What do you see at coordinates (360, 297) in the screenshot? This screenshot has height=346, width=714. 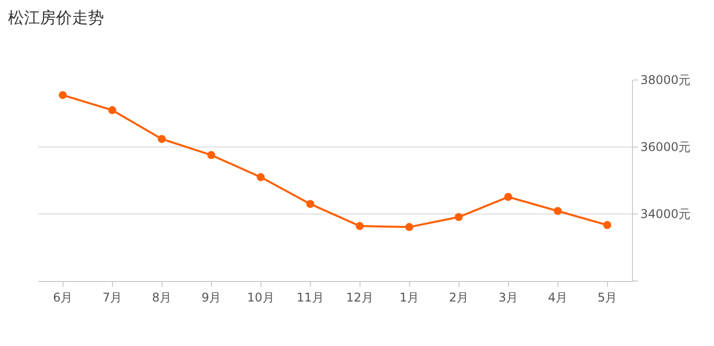 I see `x-tick-label: 12月` at bounding box center [360, 297].